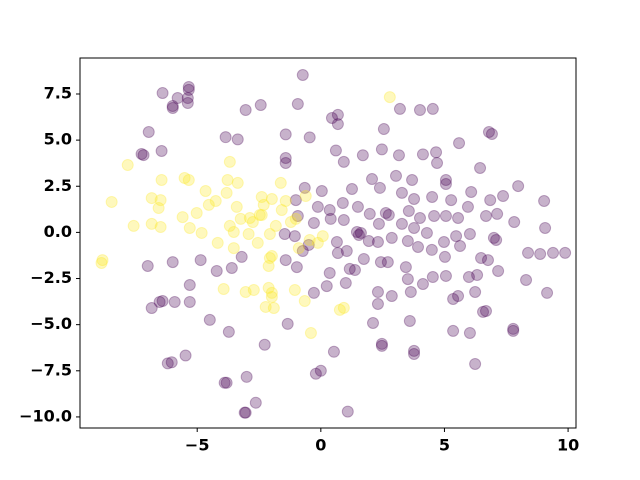 This screenshot has height=480, width=640. Describe the element at coordinates (58, 92) in the screenshot. I see `y-tick-label: 7.5` at that location.